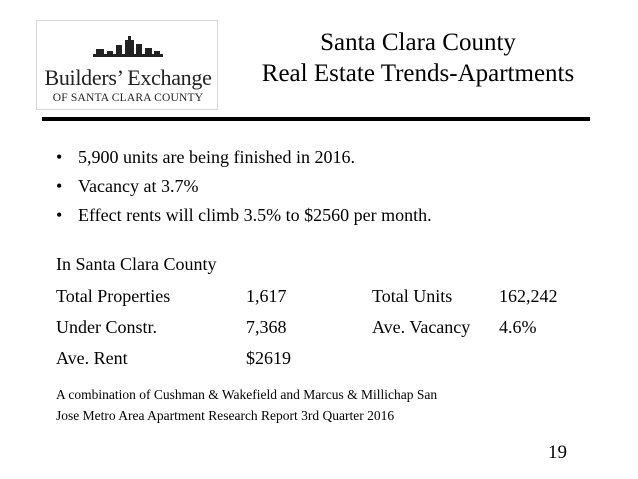 The width and height of the screenshot is (638, 479). I want to click on bullet-text: Vacancy at 3.7%, so click(138, 186).